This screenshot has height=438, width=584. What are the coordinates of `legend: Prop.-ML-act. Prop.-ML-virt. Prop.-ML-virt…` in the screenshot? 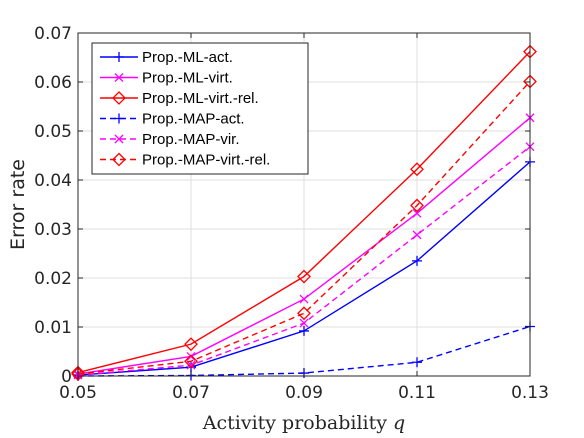 It's located at (200, 108).